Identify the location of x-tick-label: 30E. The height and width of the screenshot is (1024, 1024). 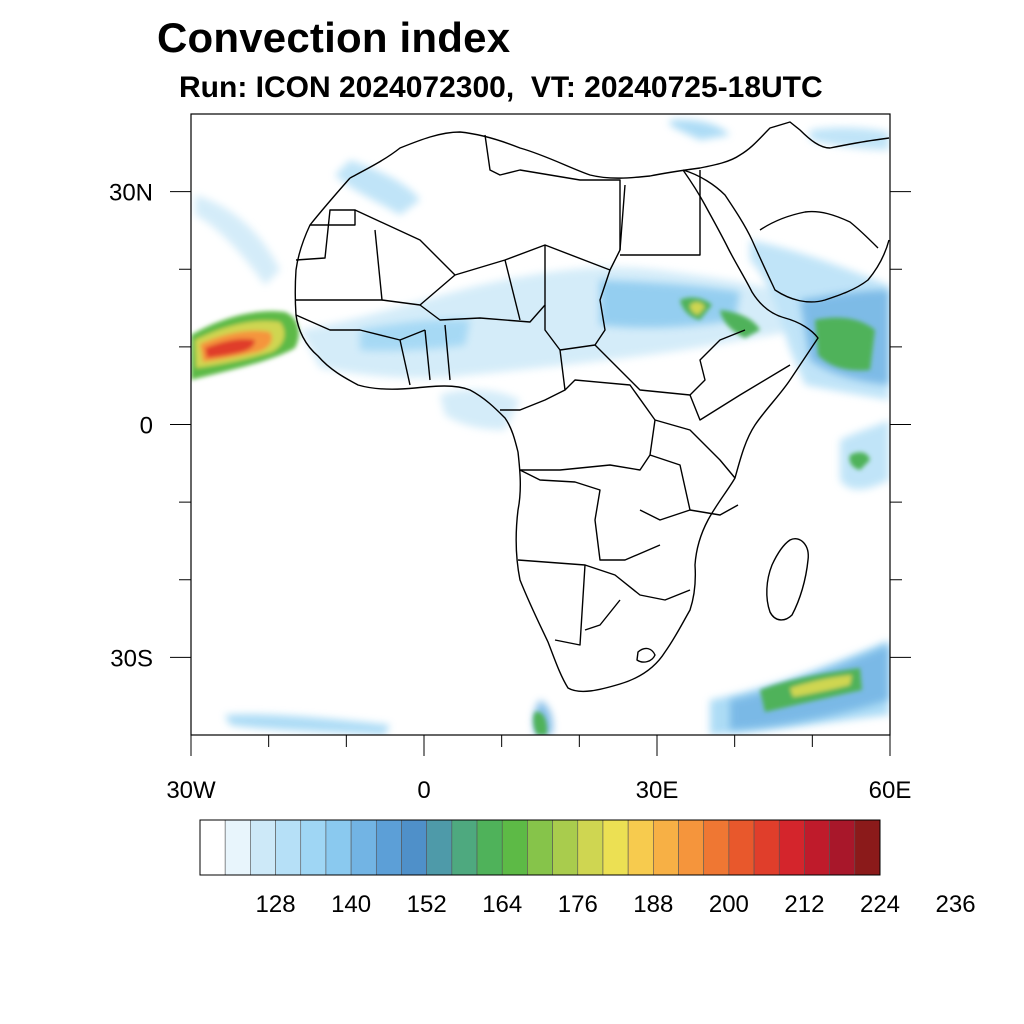
(657, 790).